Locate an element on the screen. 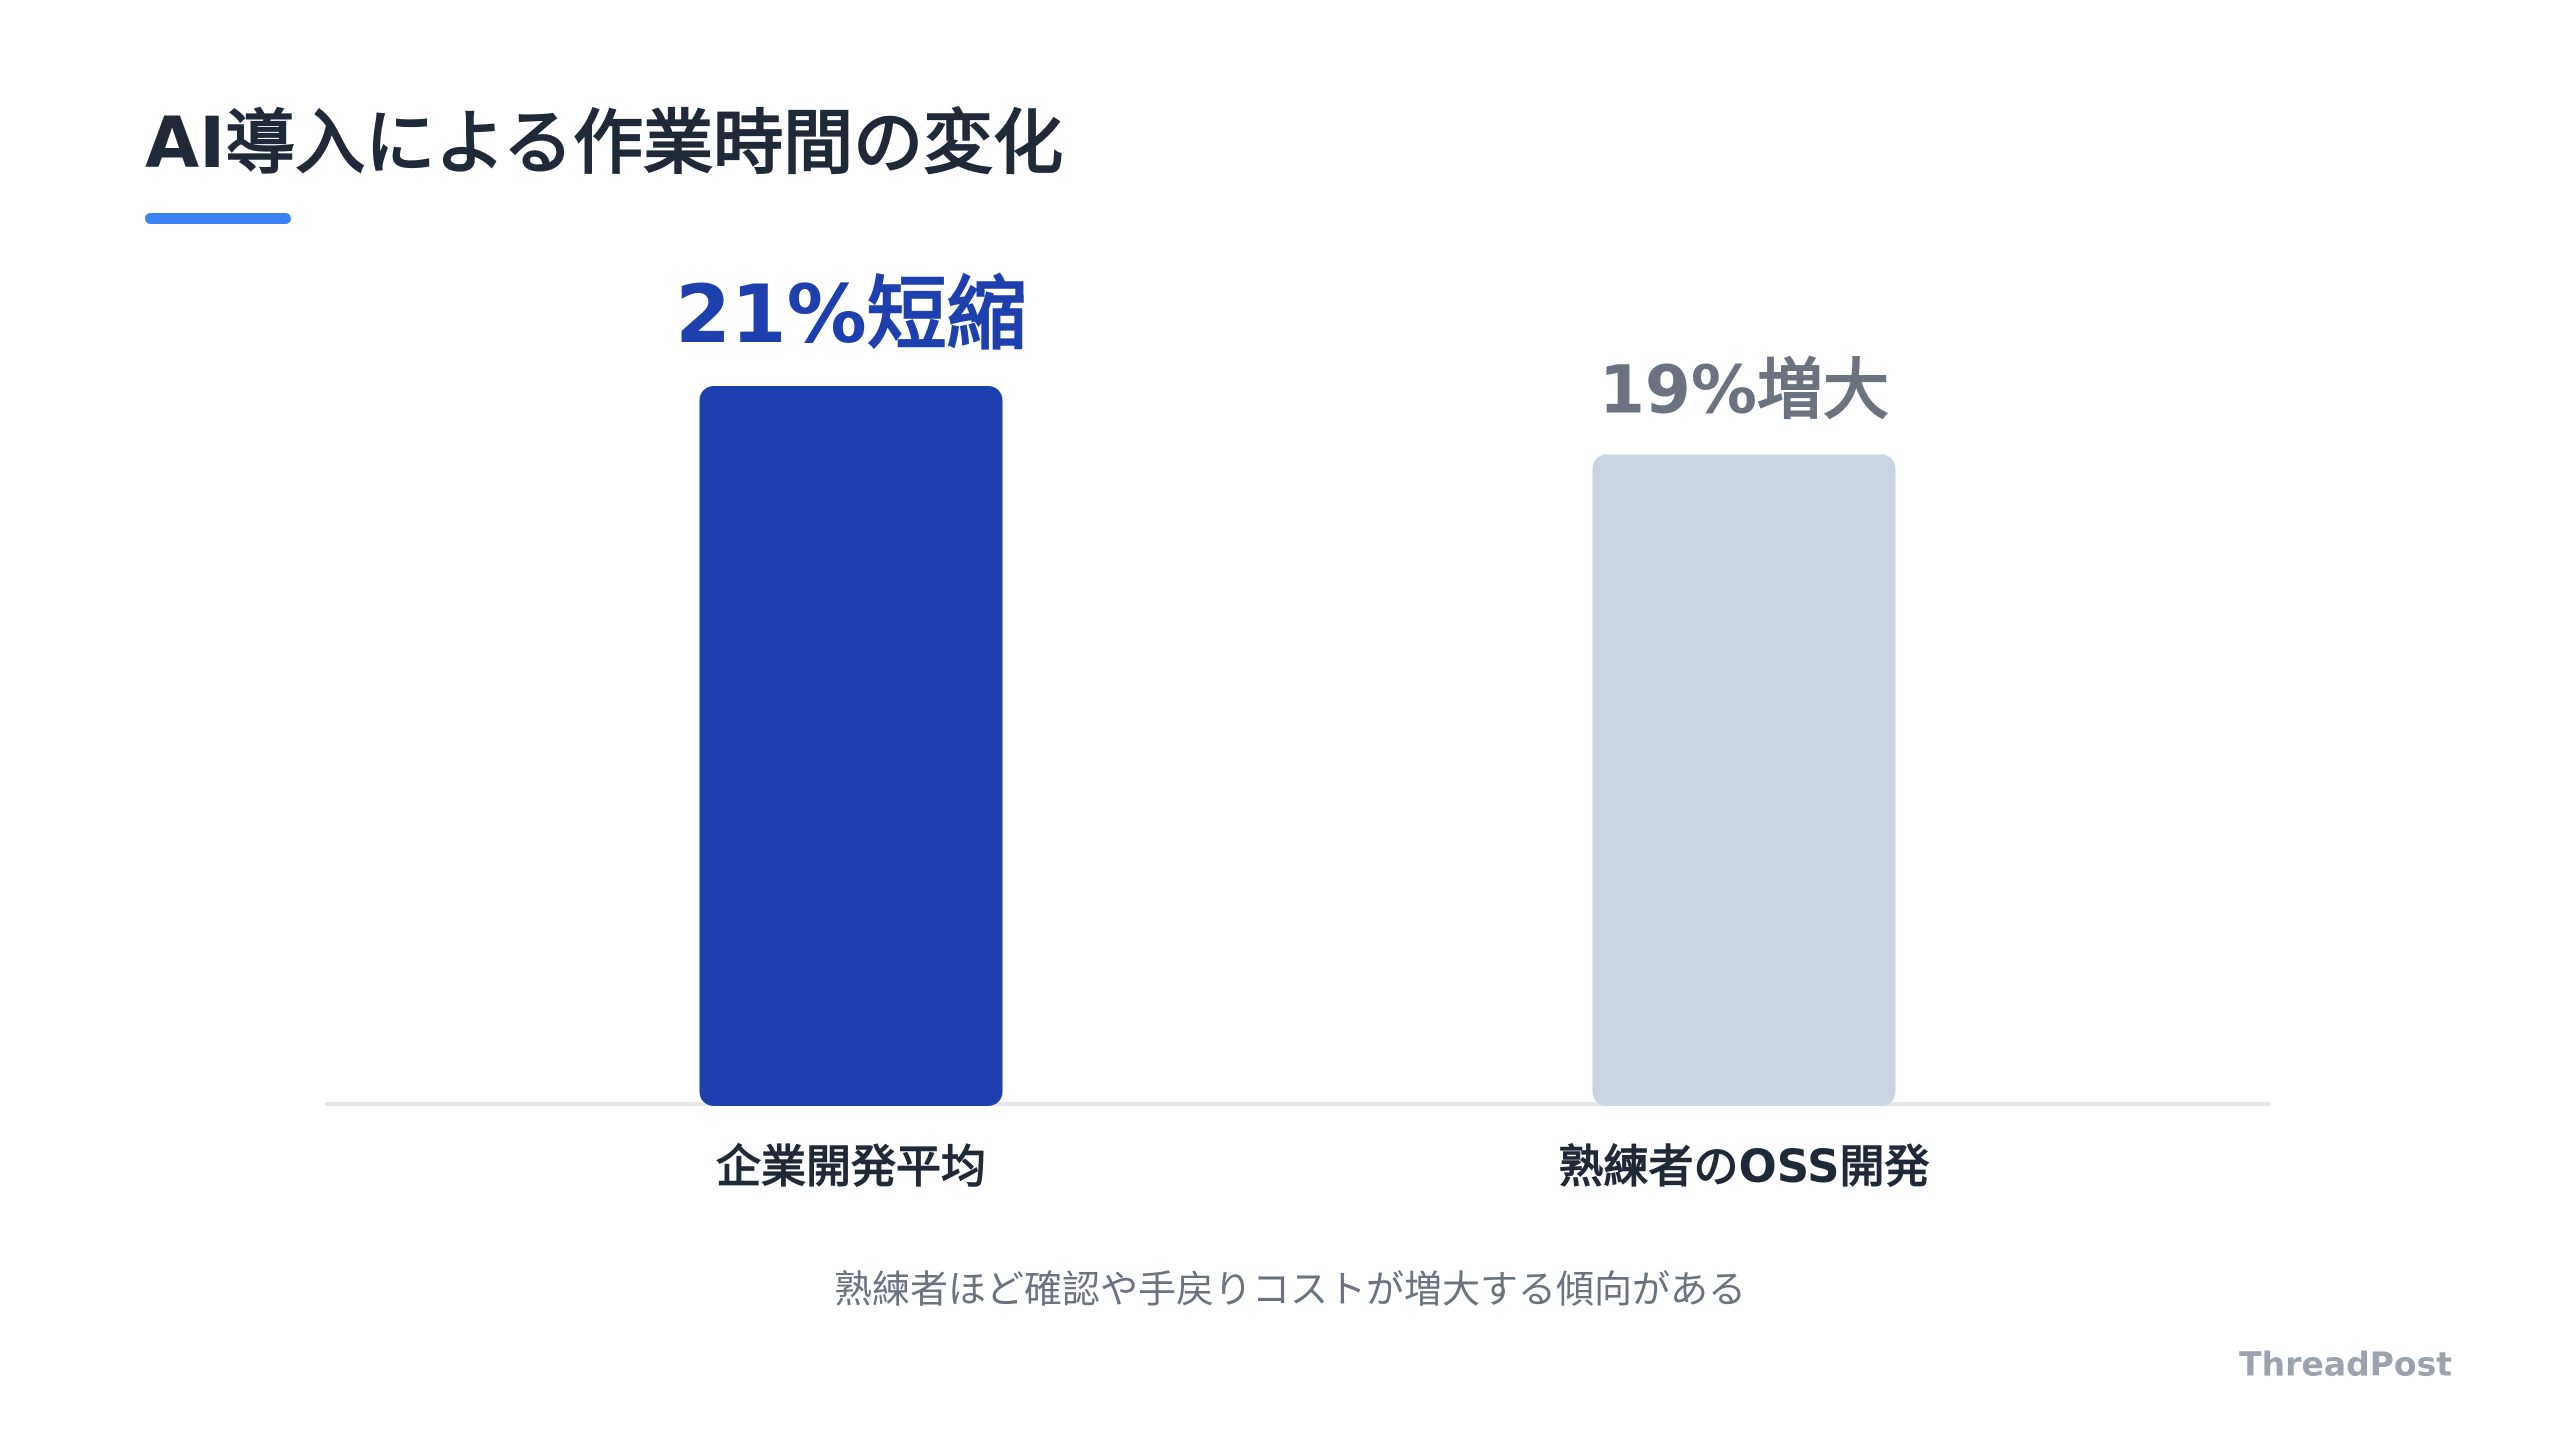 This screenshot has width=2560, height=1440. value-label: 19%増大 is located at coordinates (1744, 389).